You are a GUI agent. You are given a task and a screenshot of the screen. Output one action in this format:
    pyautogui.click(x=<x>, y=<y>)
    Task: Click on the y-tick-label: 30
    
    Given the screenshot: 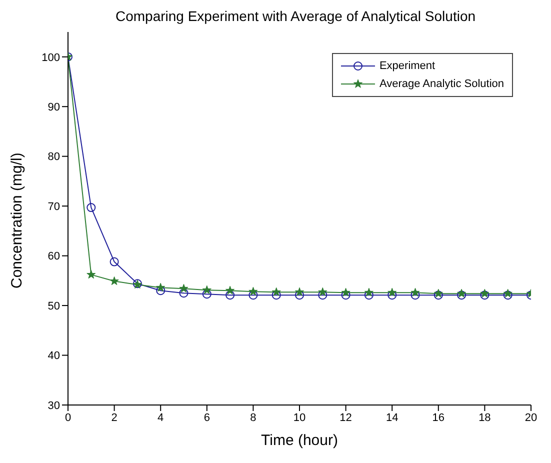 What is the action you would take?
    pyautogui.click(x=54, y=406)
    